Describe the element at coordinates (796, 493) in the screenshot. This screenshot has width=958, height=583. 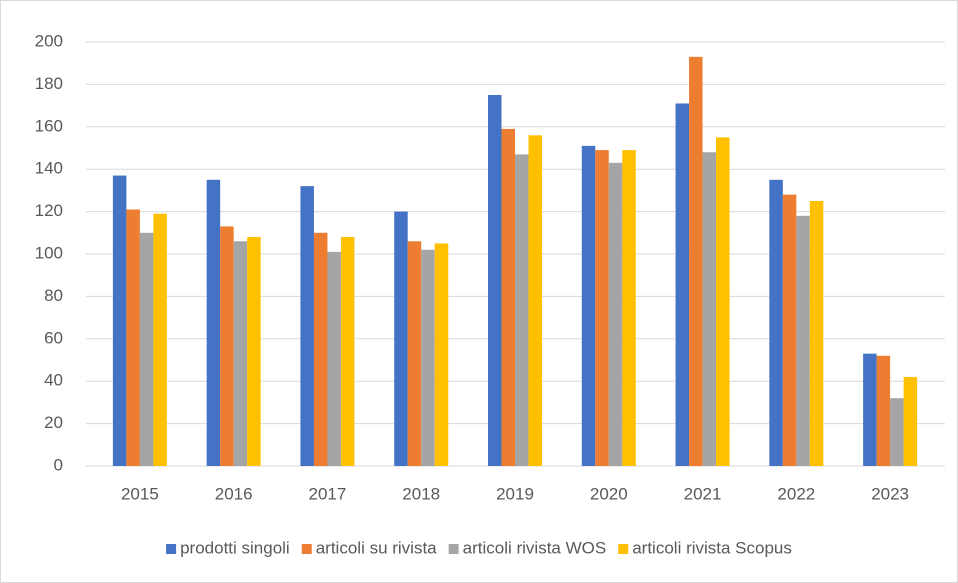
I see `x-tick-label: 2022` at that location.